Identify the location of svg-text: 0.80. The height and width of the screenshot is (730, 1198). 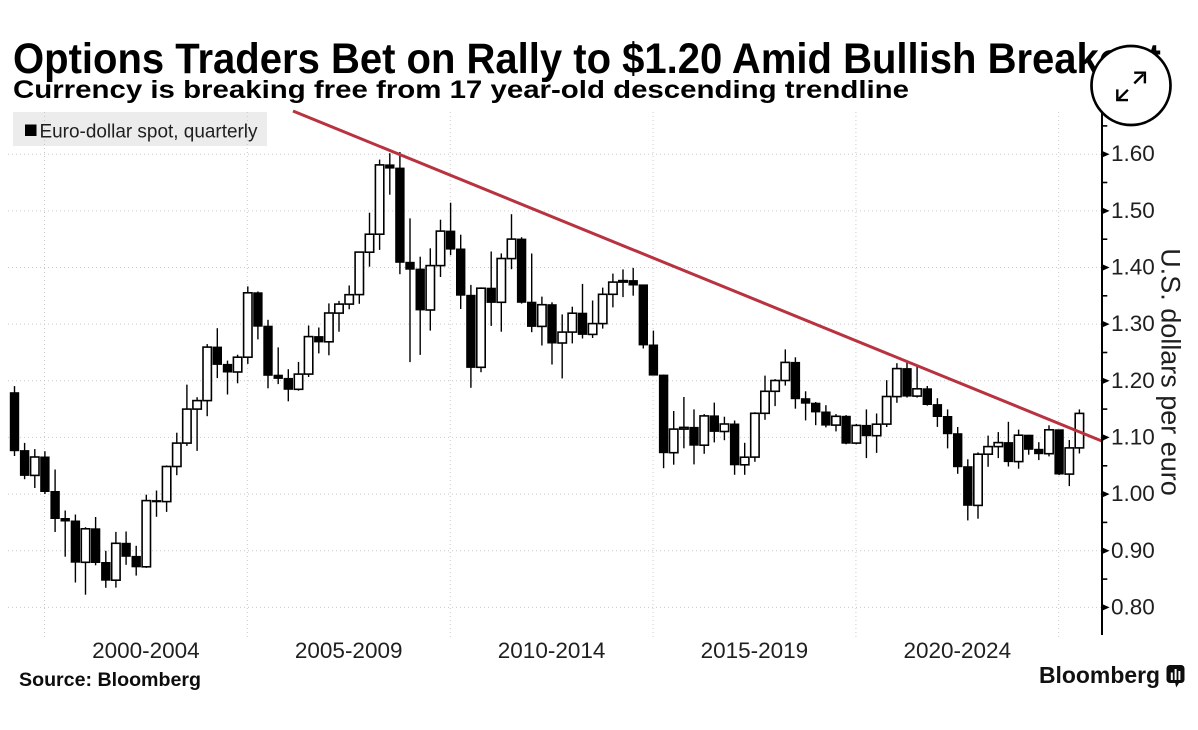
(1133, 606).